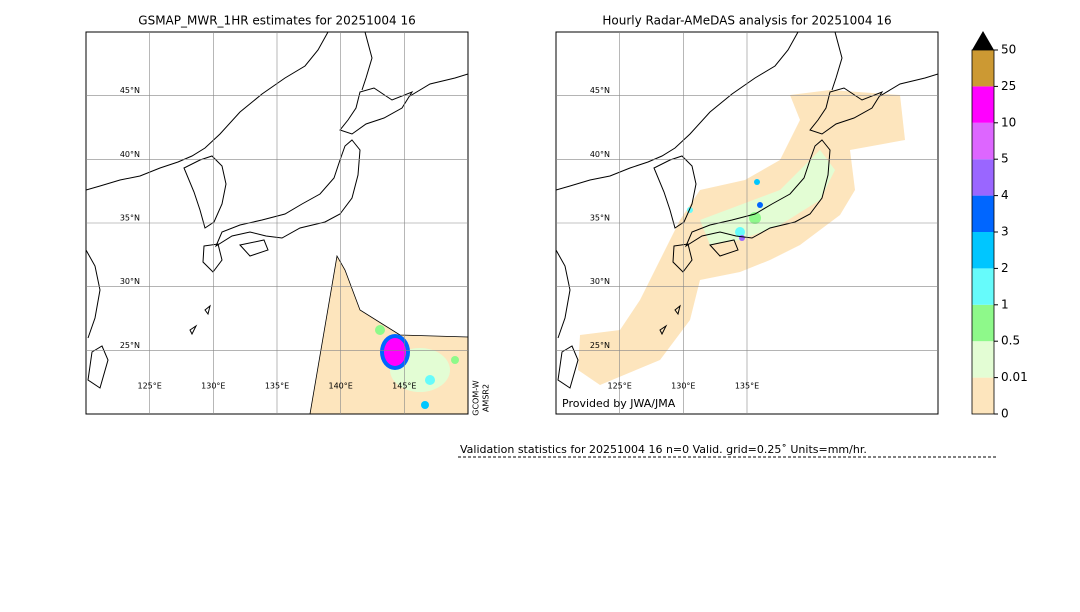  What do you see at coordinates (1005, 304) in the screenshot?
I see `colorbar-label: 1` at bounding box center [1005, 304].